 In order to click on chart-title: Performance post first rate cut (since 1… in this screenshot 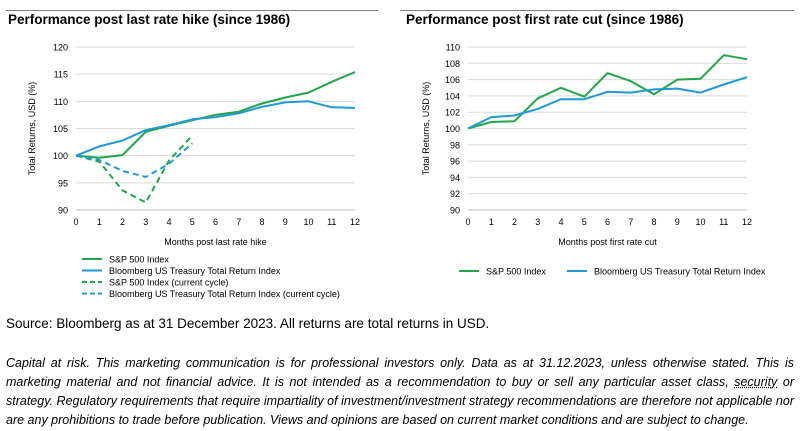, I will do `click(545, 19)`.